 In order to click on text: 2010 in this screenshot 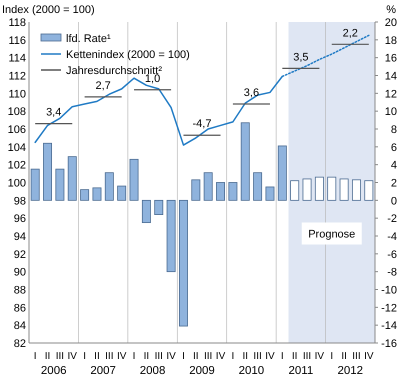, I will do `click(251, 371)`.